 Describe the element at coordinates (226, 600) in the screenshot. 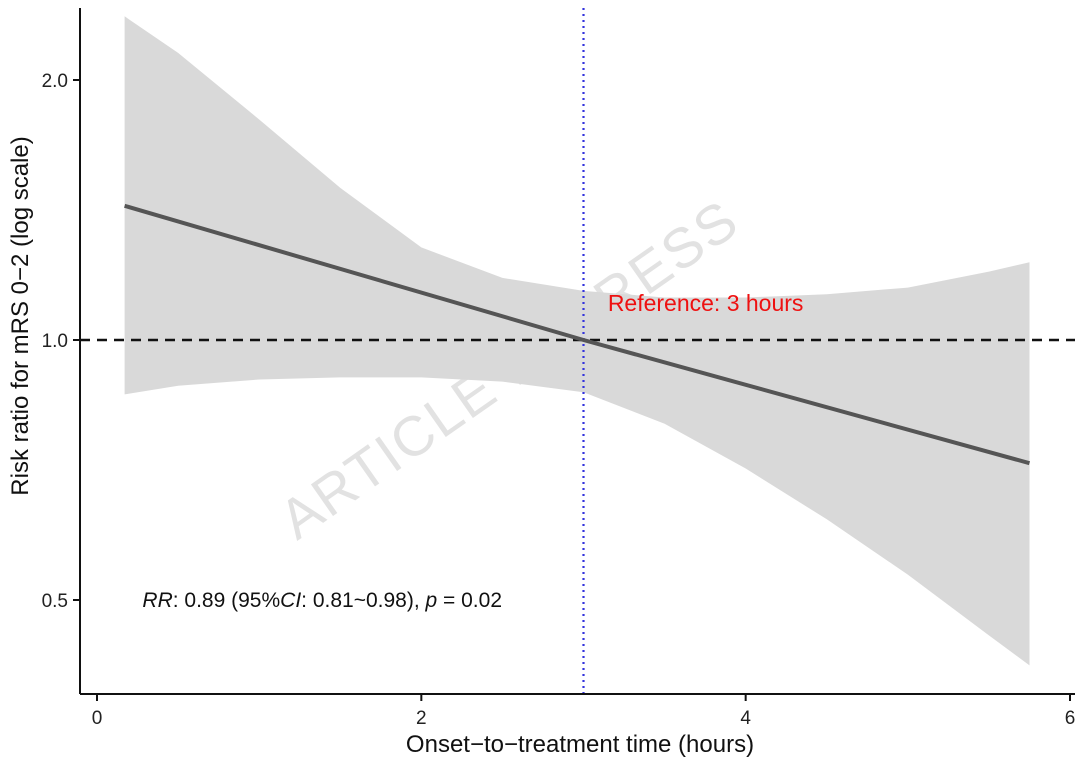

I see `rr-value: : 0.89 (95%` at that location.